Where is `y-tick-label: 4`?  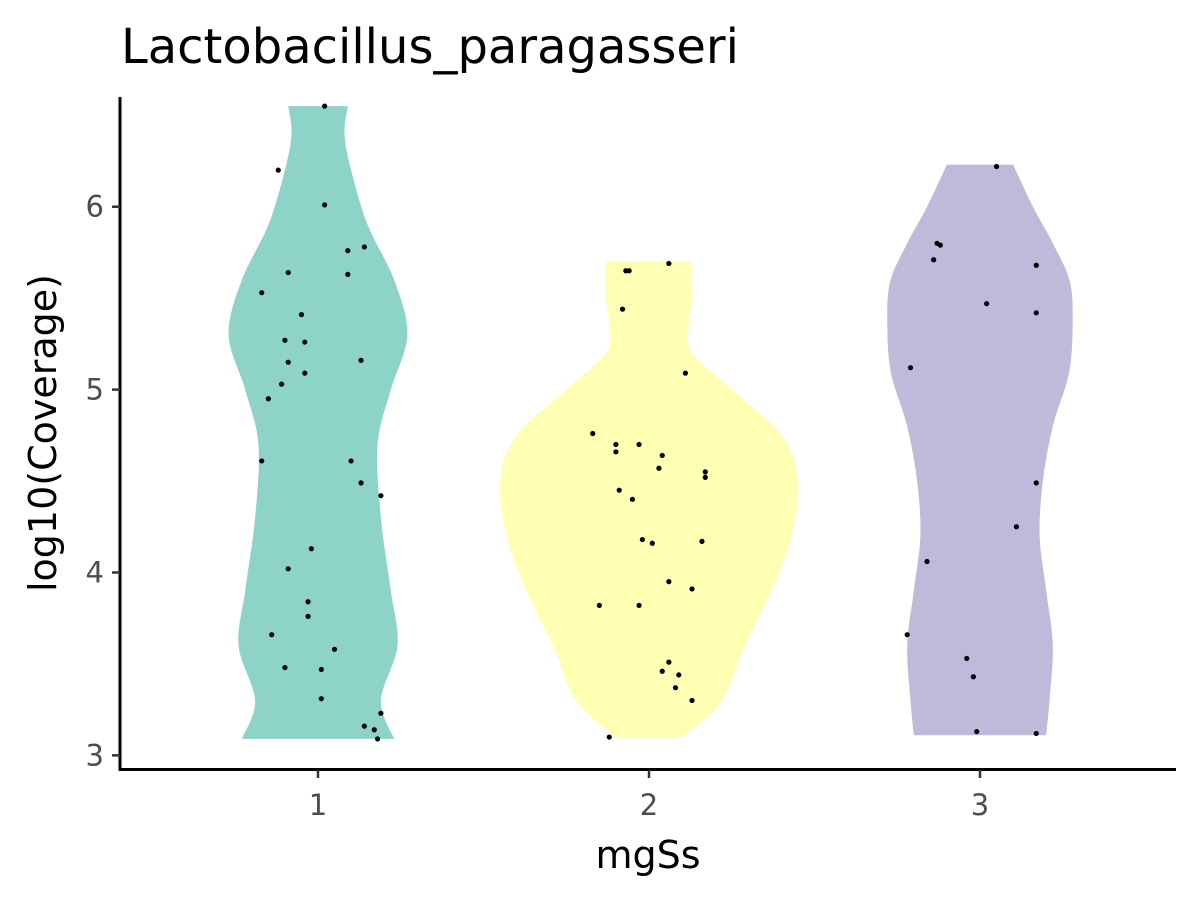
y-tick-label: 4 is located at coordinates (95, 572).